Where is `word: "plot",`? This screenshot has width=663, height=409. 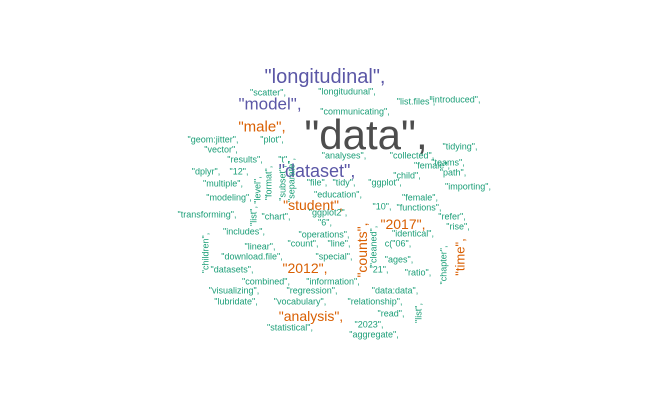
word: "plot", is located at coordinates (272, 139).